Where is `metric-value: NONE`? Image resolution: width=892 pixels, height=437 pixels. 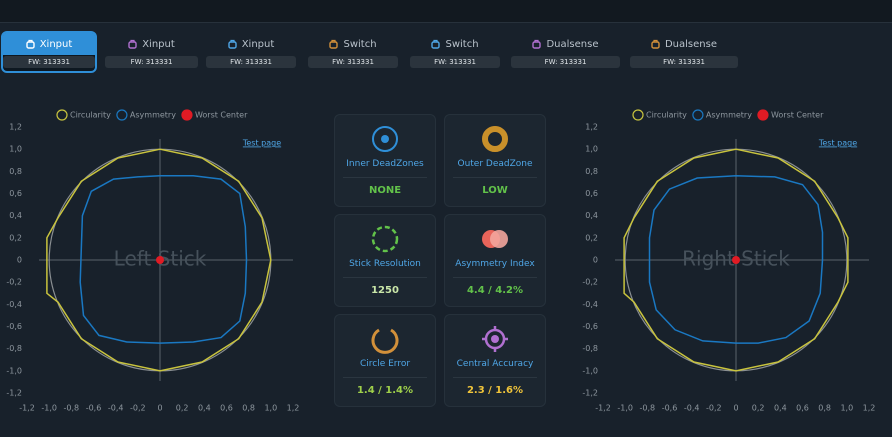
metric-value: NONE is located at coordinates (385, 190).